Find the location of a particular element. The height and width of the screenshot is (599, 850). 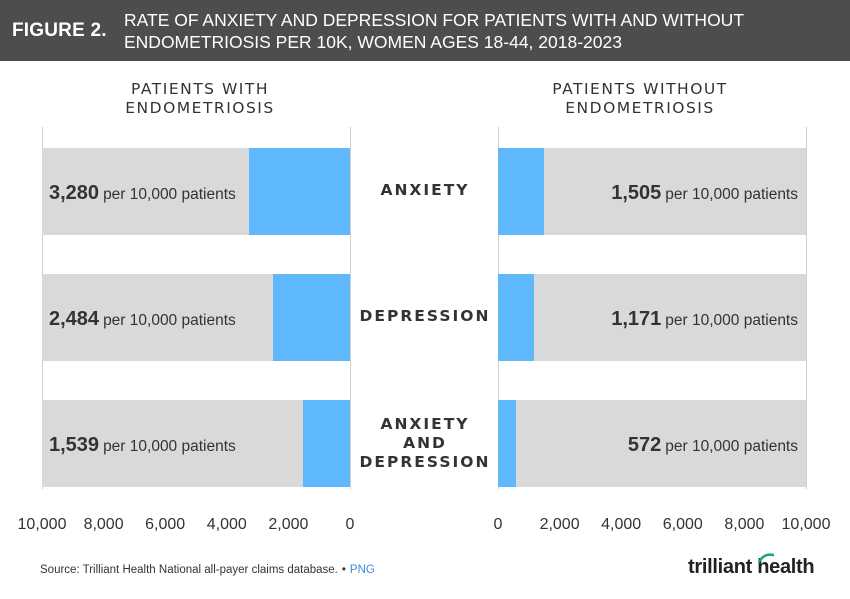

value-number: 3,280 is located at coordinates (74, 193).